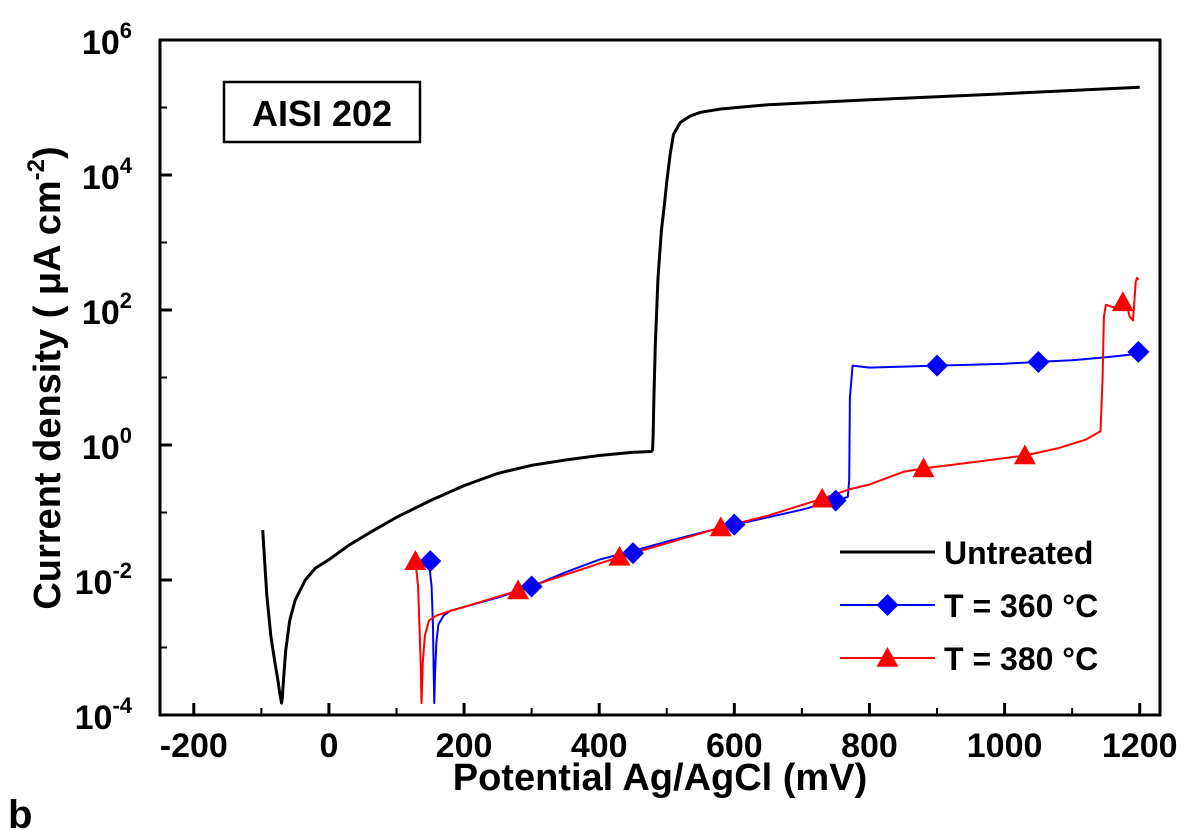 Image resolution: width=1186 pixels, height=830 pixels. I want to click on y-axis-title: Current density ( μA cm-2), so click(46, 377).